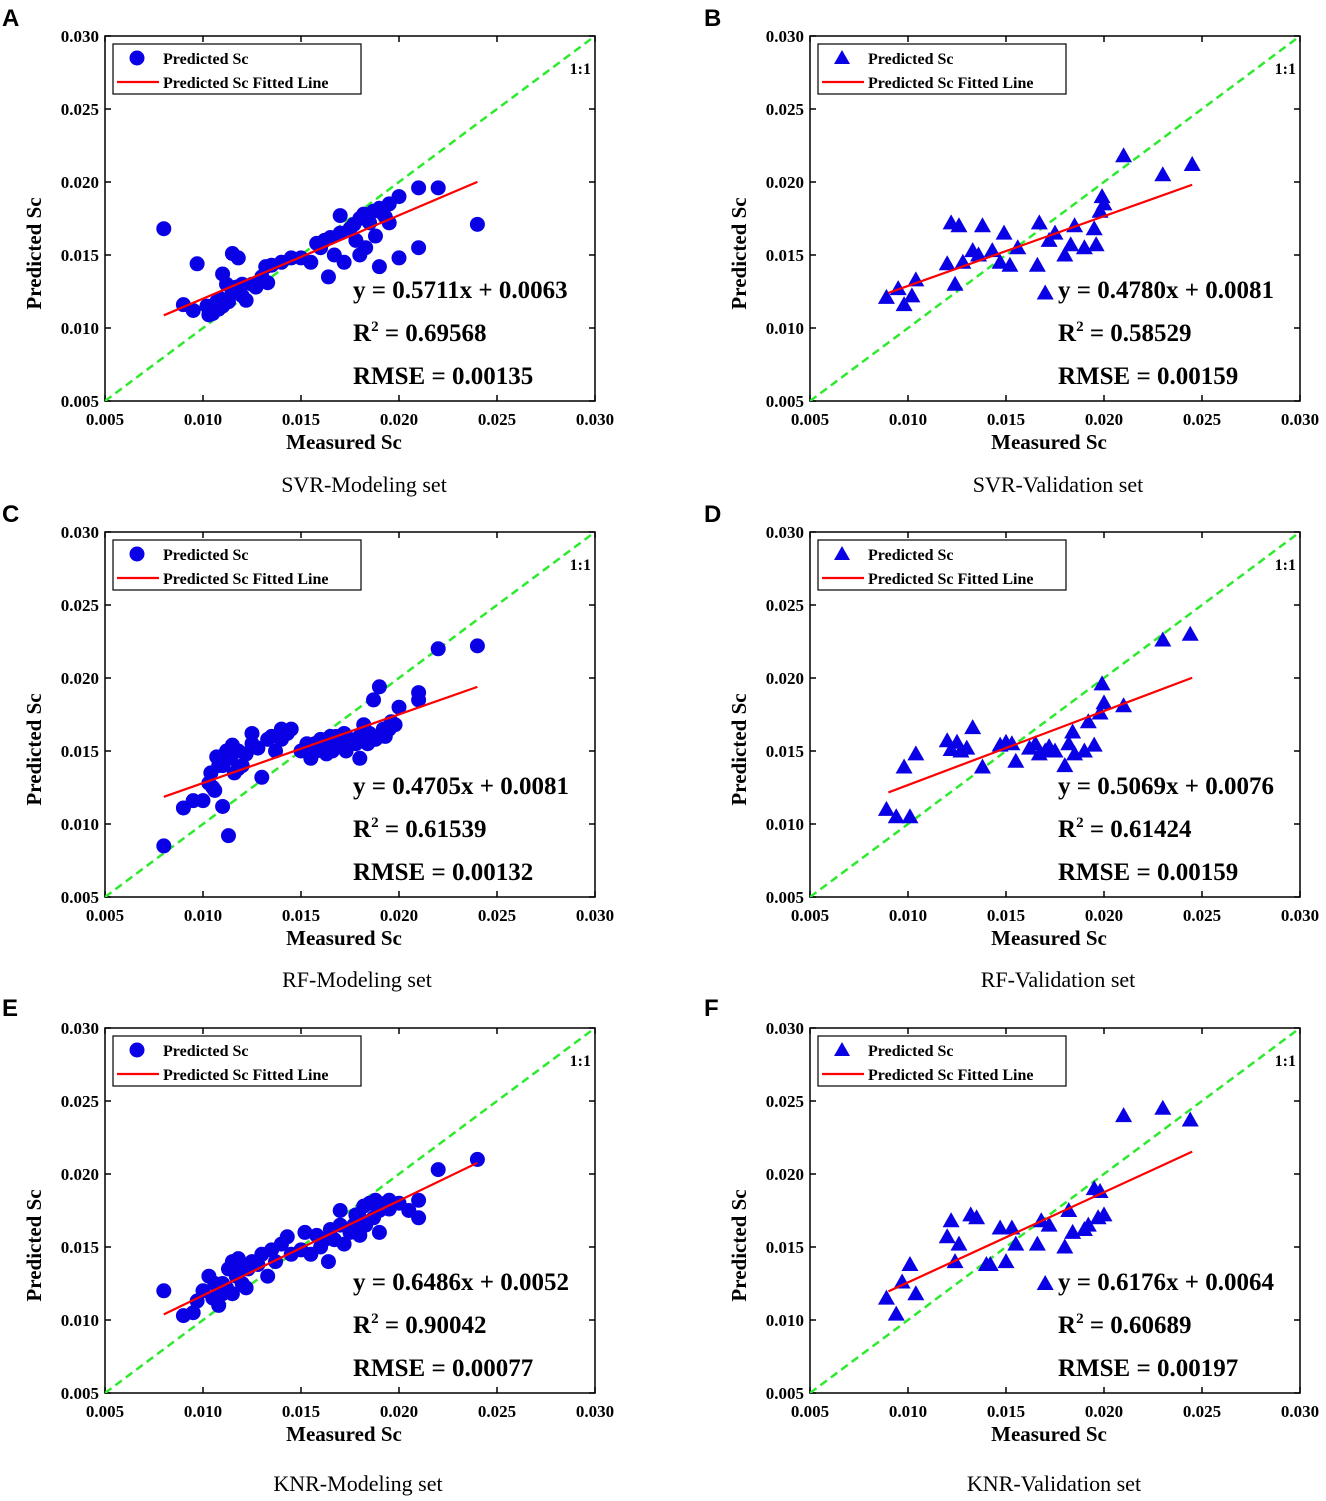  What do you see at coordinates (712, 18) in the screenshot?
I see `panel-letter: B` at bounding box center [712, 18].